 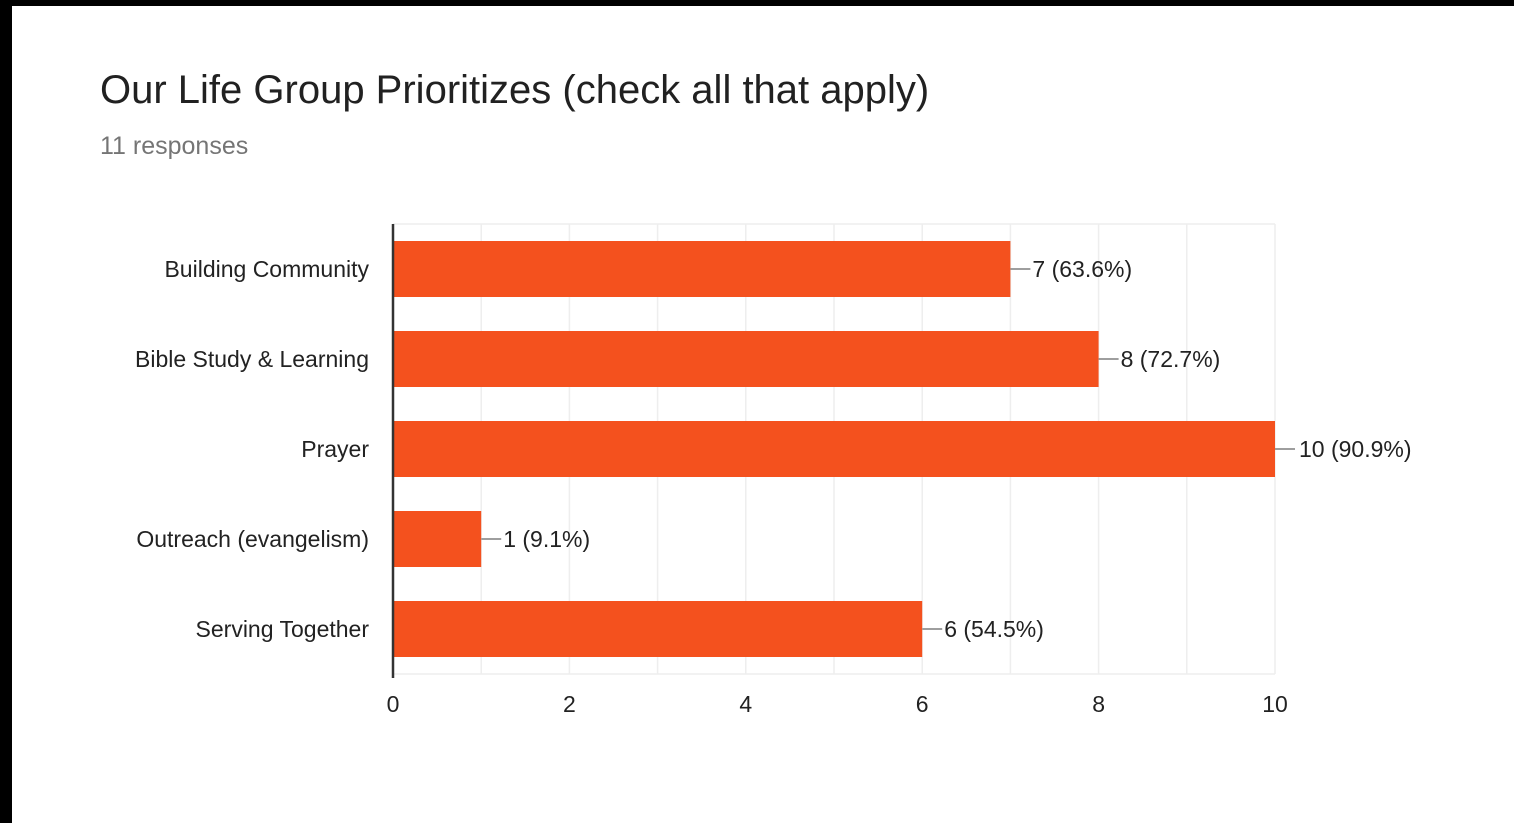 What do you see at coordinates (1082, 269) in the screenshot?
I see `data-label: 7 (63.6%)` at bounding box center [1082, 269].